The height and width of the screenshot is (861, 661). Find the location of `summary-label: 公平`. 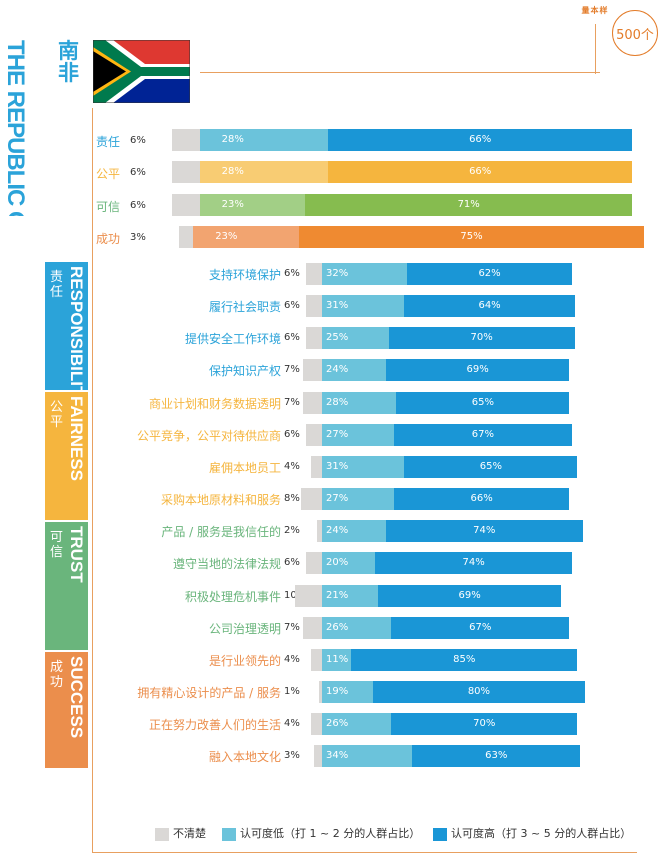

summary-label: 公平 is located at coordinates (108, 174).